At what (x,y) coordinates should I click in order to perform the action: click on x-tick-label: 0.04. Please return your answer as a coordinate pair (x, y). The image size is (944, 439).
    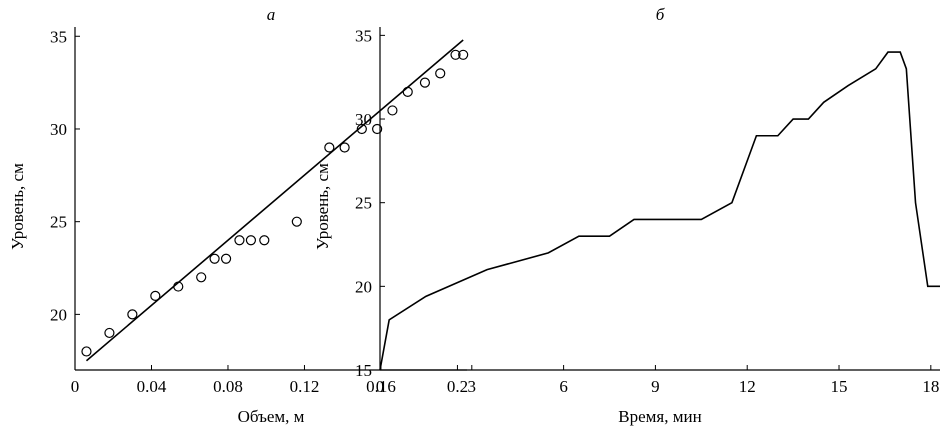
    Looking at the image, I should click on (152, 386).